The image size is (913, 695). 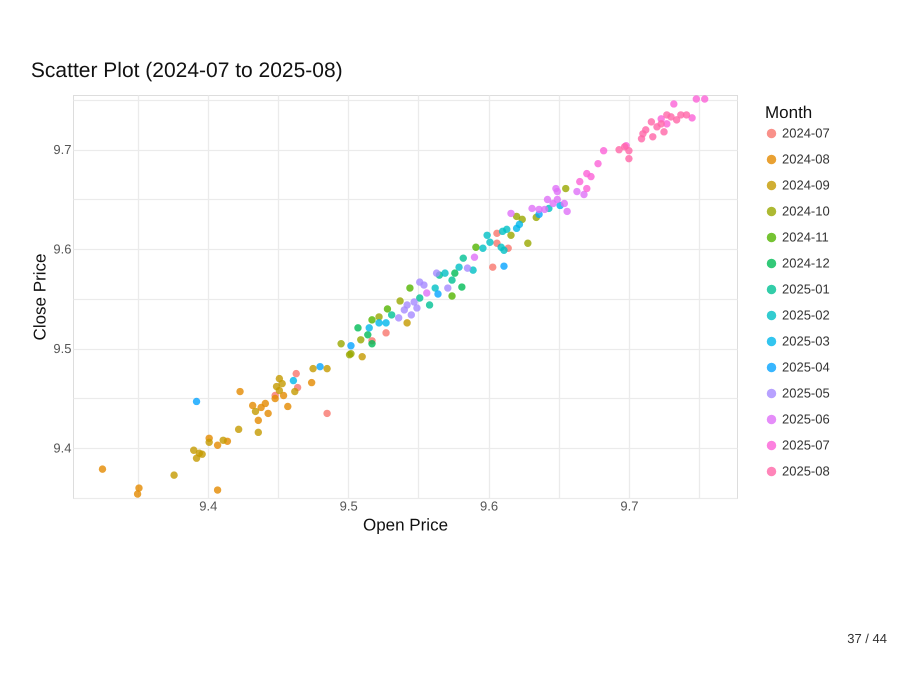 I want to click on x-tick-label: 9.4, so click(x=208, y=506).